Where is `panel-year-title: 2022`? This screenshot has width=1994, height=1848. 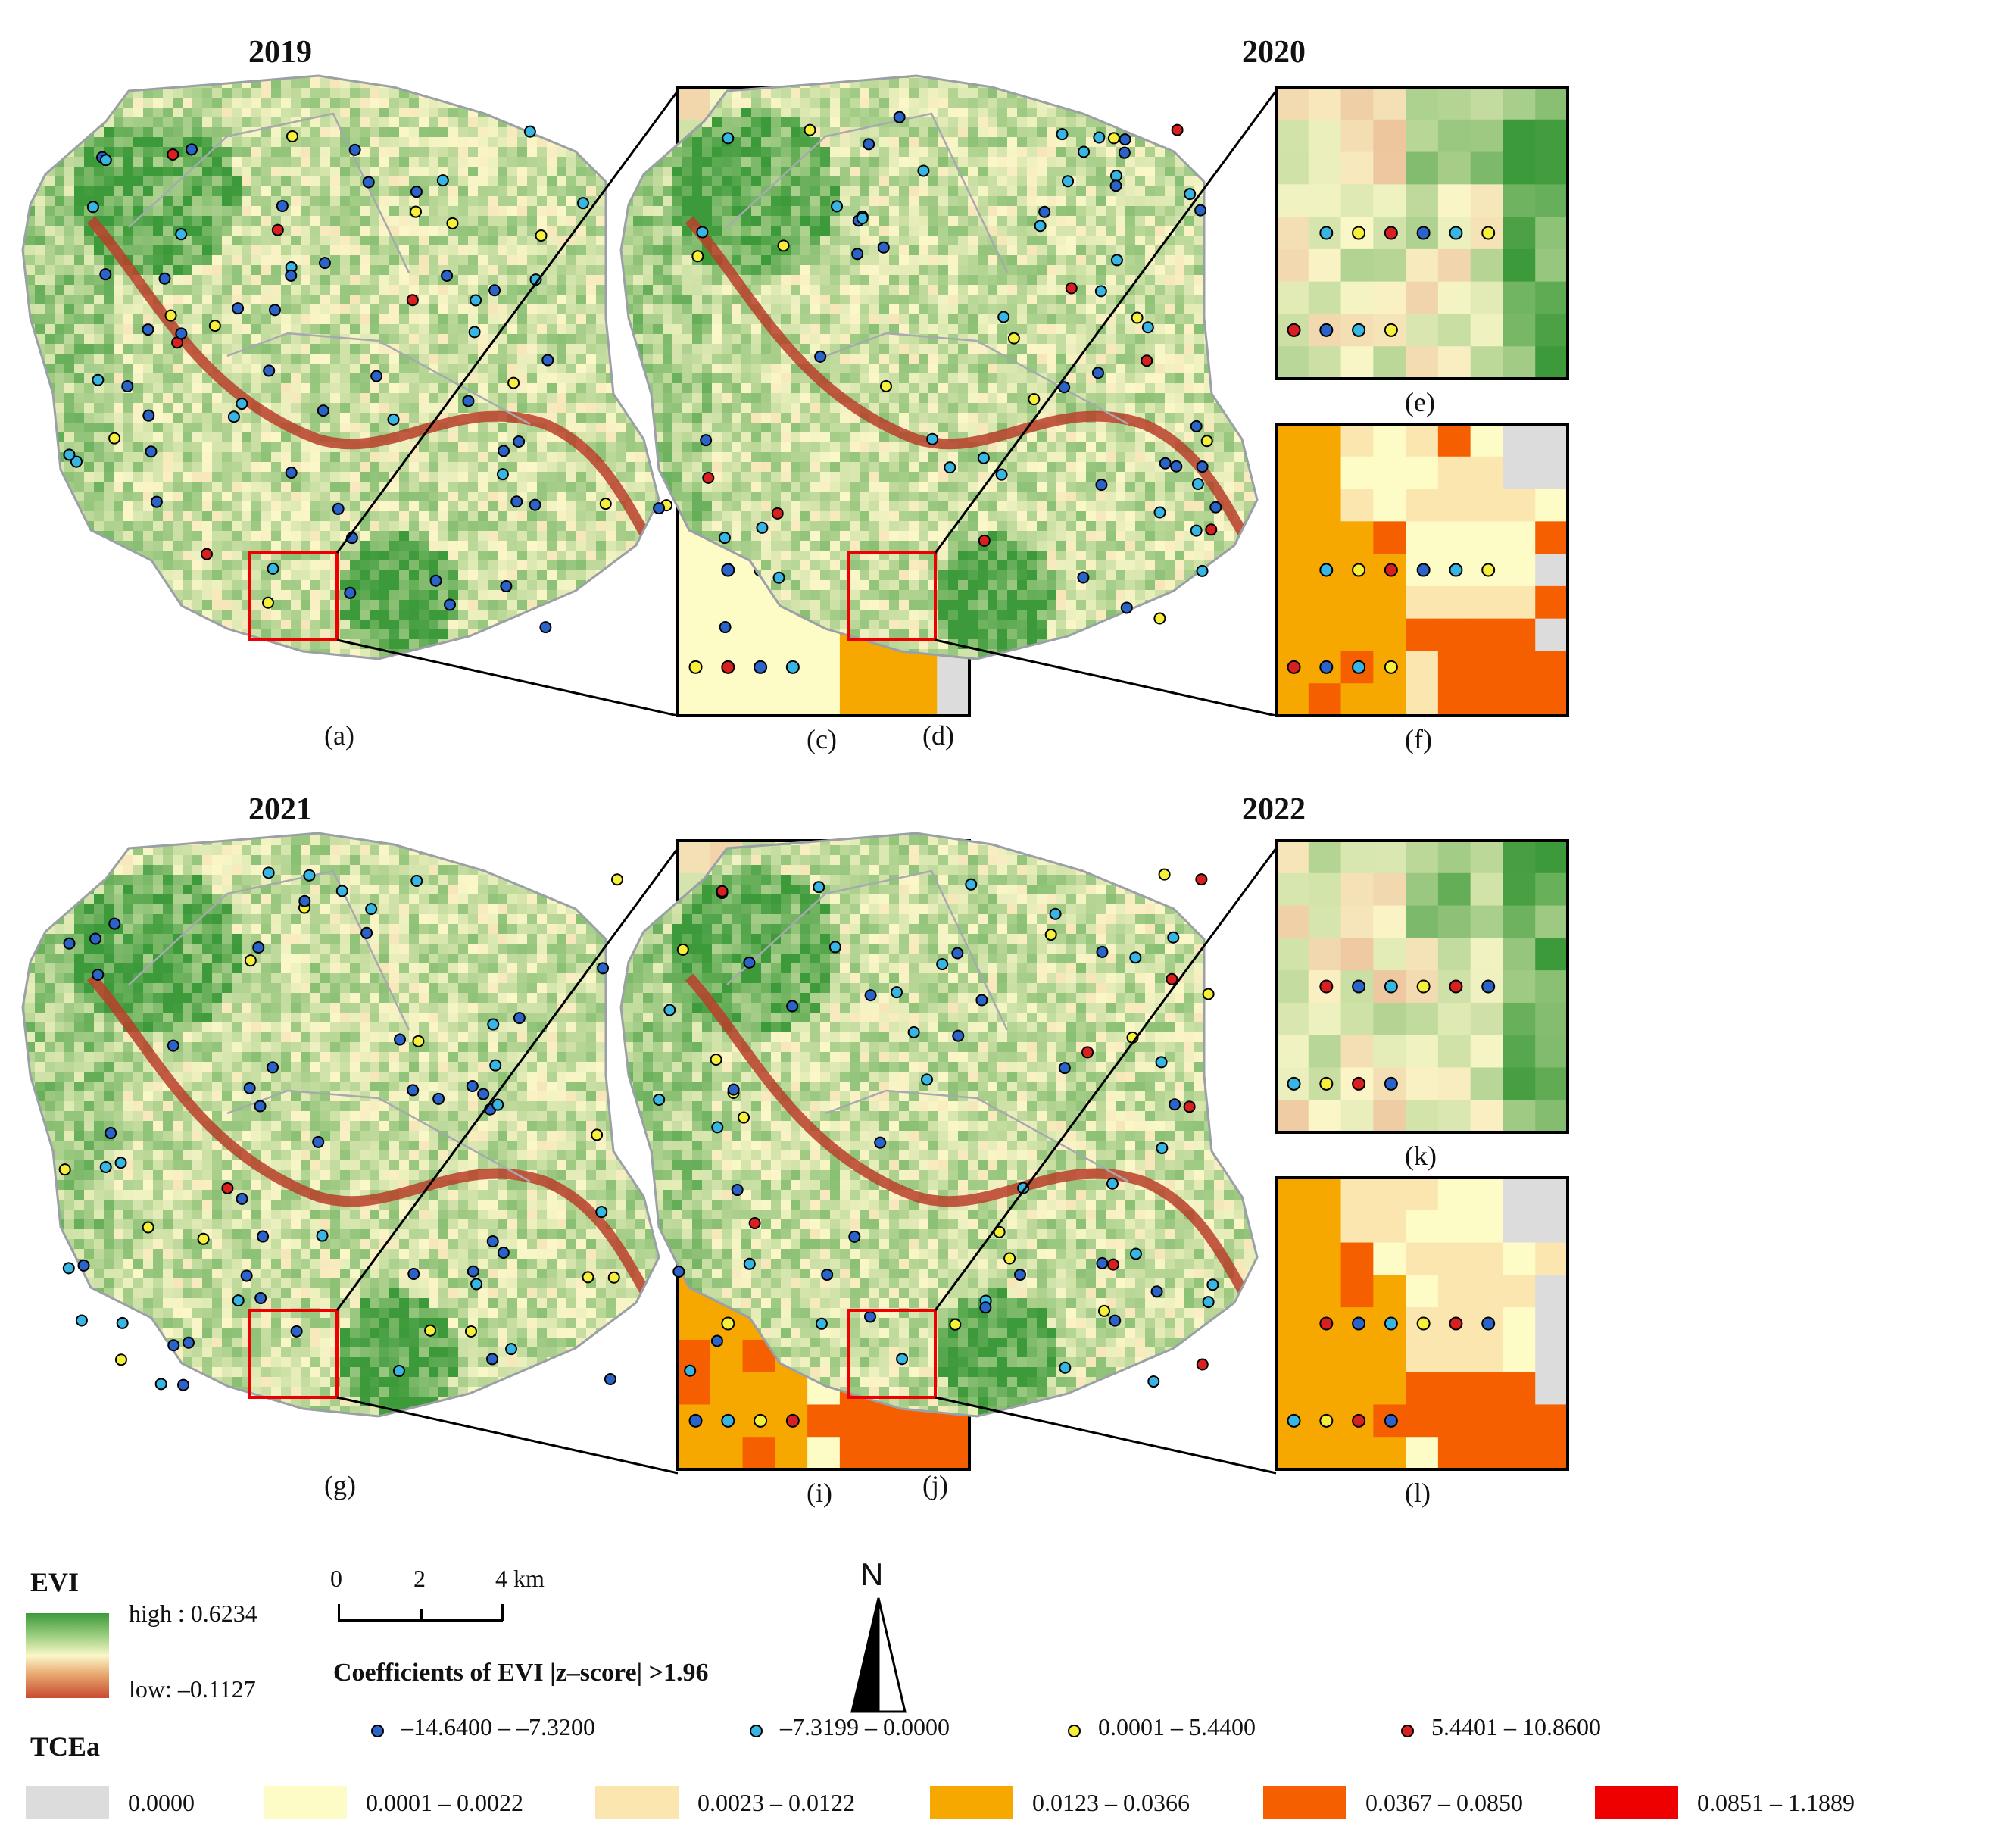 panel-year-title: 2022 is located at coordinates (1274, 809).